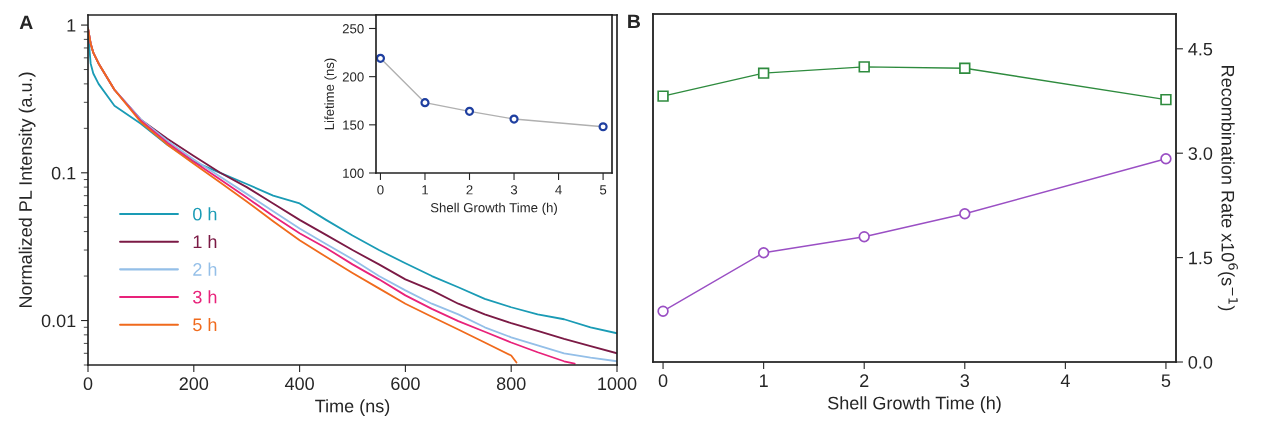  Describe the element at coordinates (1227, 188) in the screenshot. I see `y2-axis-title: Recombination Rate x10$^{6}$(s$^{−1}$)` at that location.